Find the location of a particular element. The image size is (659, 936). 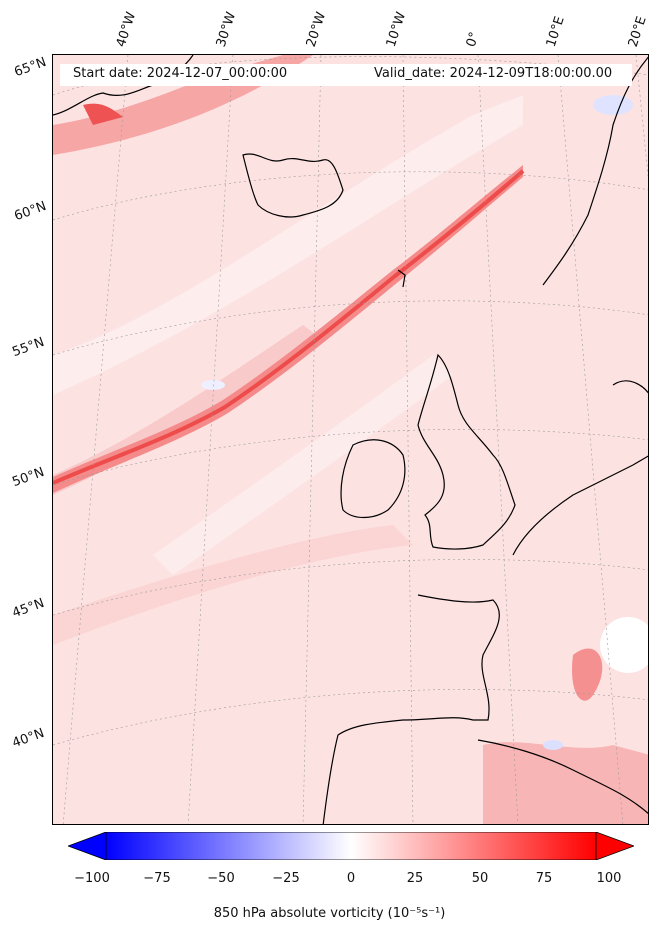

colorbar-gradient is located at coordinates (351, 846).